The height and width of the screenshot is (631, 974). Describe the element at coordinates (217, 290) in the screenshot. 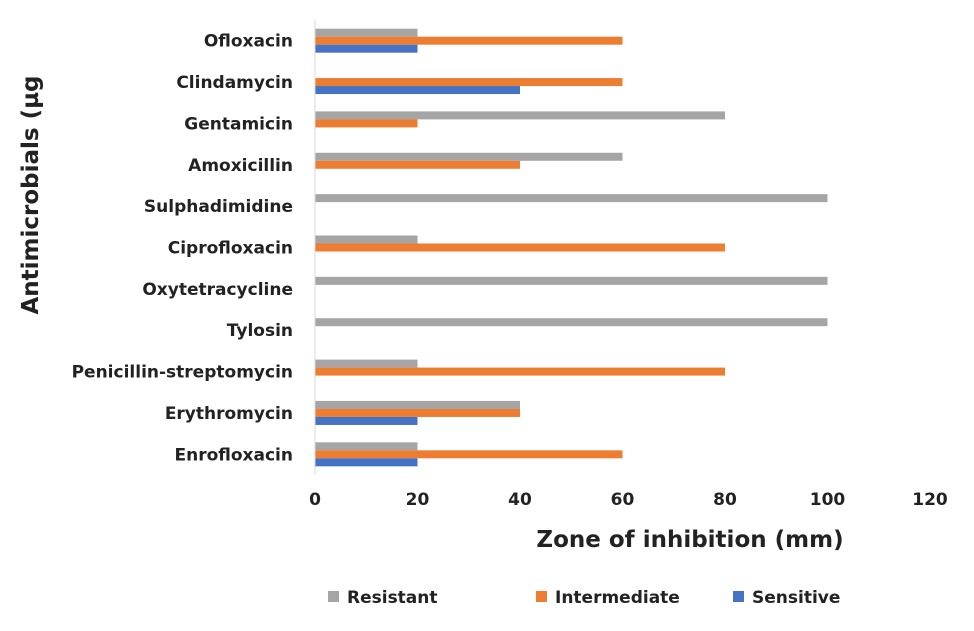

I see `category-label: Oxytetracycline` at that location.